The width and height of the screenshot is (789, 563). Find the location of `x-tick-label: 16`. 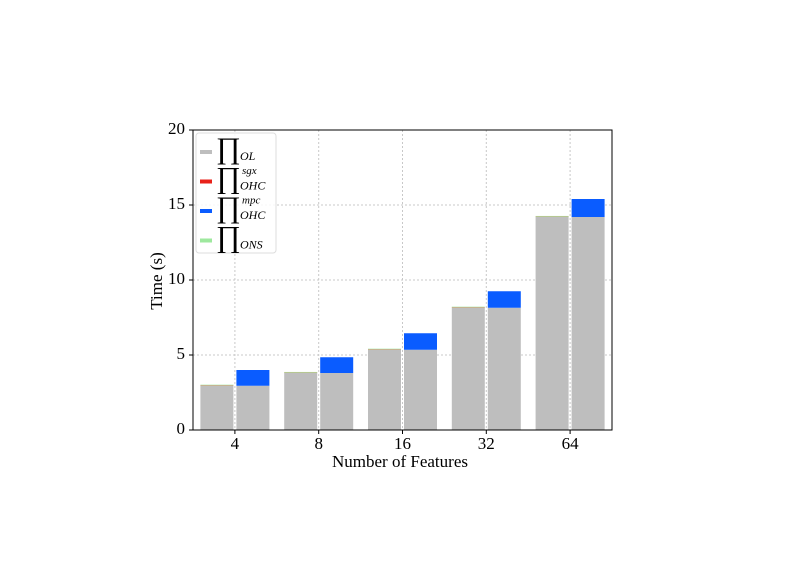

x-tick-label: 16 is located at coordinates (402, 443).